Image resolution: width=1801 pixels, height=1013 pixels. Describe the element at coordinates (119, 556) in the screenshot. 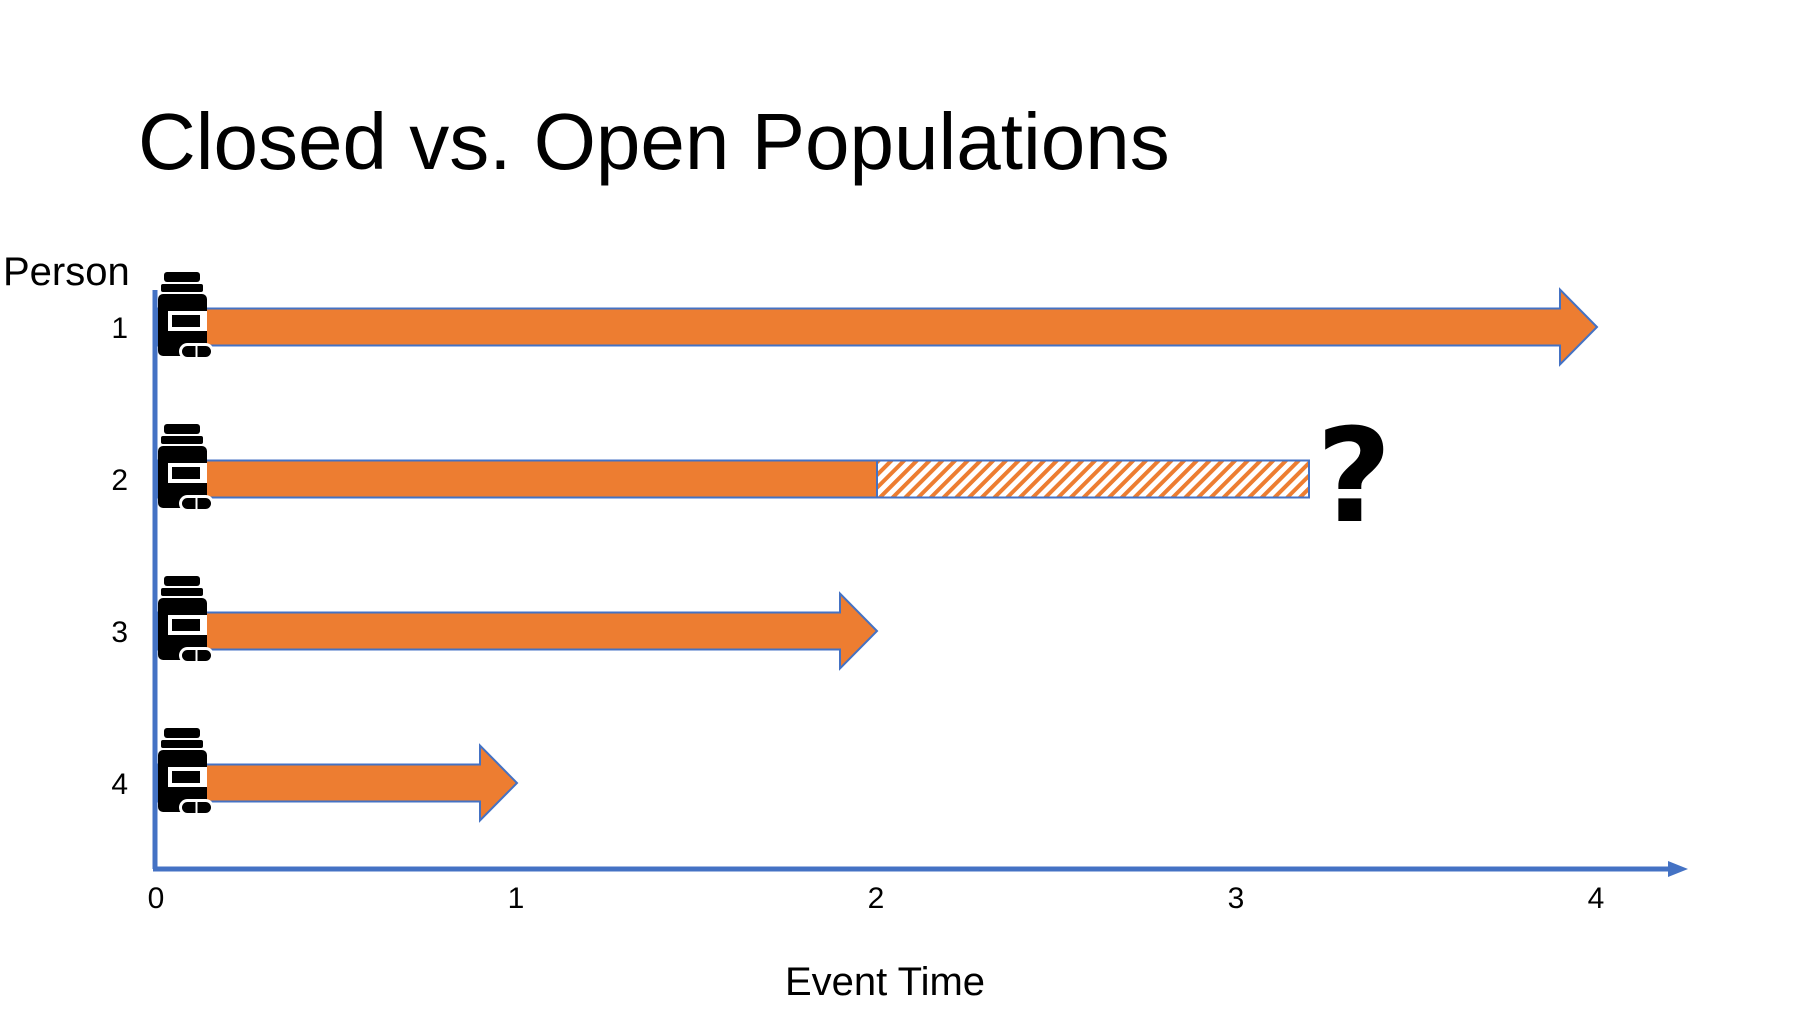

I see `y-tick-labels: 1 2 3 4` at that location.